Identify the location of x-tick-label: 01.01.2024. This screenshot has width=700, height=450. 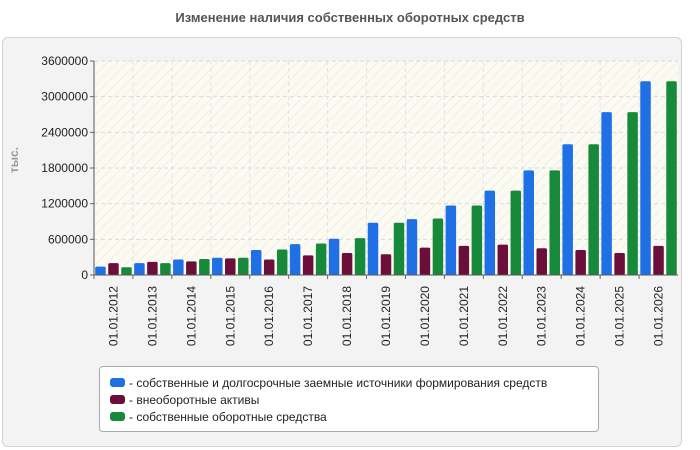
(581, 316).